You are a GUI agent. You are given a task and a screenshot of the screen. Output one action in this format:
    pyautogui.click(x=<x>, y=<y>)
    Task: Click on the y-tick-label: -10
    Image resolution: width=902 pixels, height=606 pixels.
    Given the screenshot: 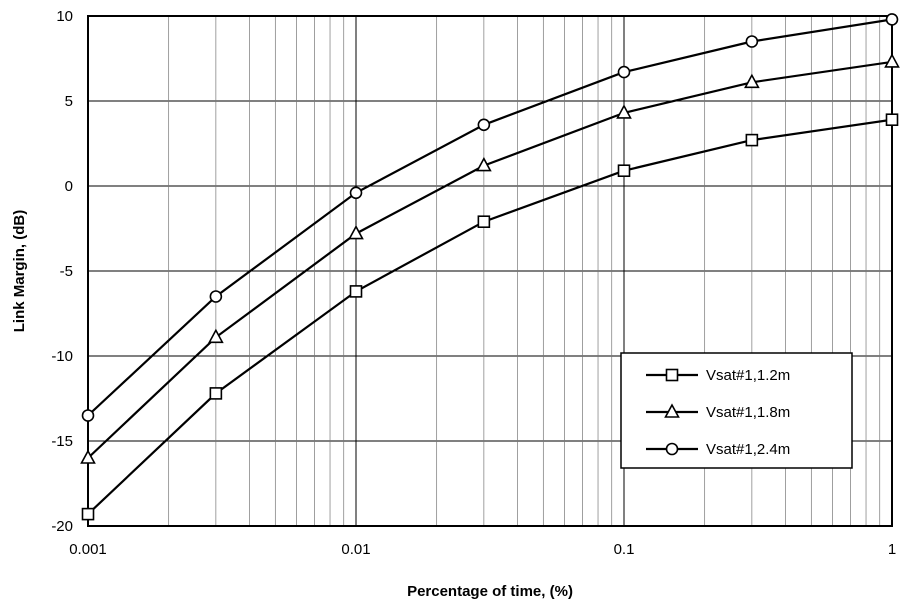 What is the action you would take?
    pyautogui.click(x=62, y=356)
    